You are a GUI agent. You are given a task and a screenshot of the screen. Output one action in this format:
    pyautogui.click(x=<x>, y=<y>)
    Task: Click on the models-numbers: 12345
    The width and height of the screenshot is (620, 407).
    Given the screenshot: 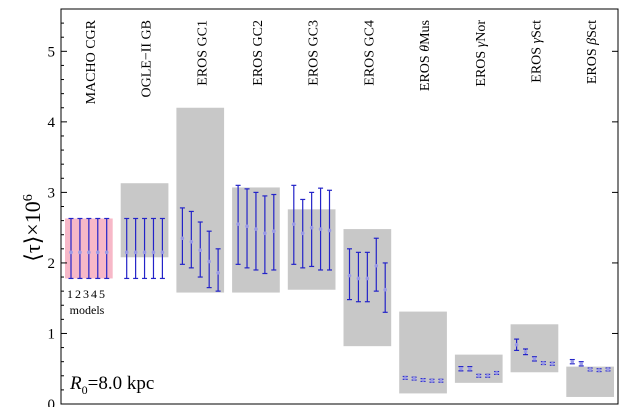 What is the action you would take?
    pyautogui.click(x=87, y=294)
    